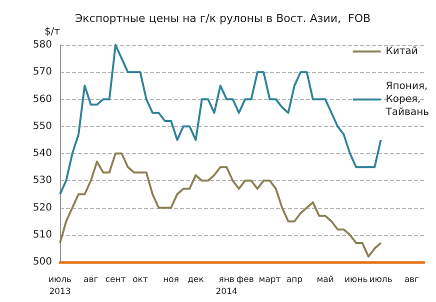 Image resolution: width=436 pixels, height=302 pixels. Describe the element at coordinates (245, 280) in the screenshot. I see `x-tick-label: фев` at that location.